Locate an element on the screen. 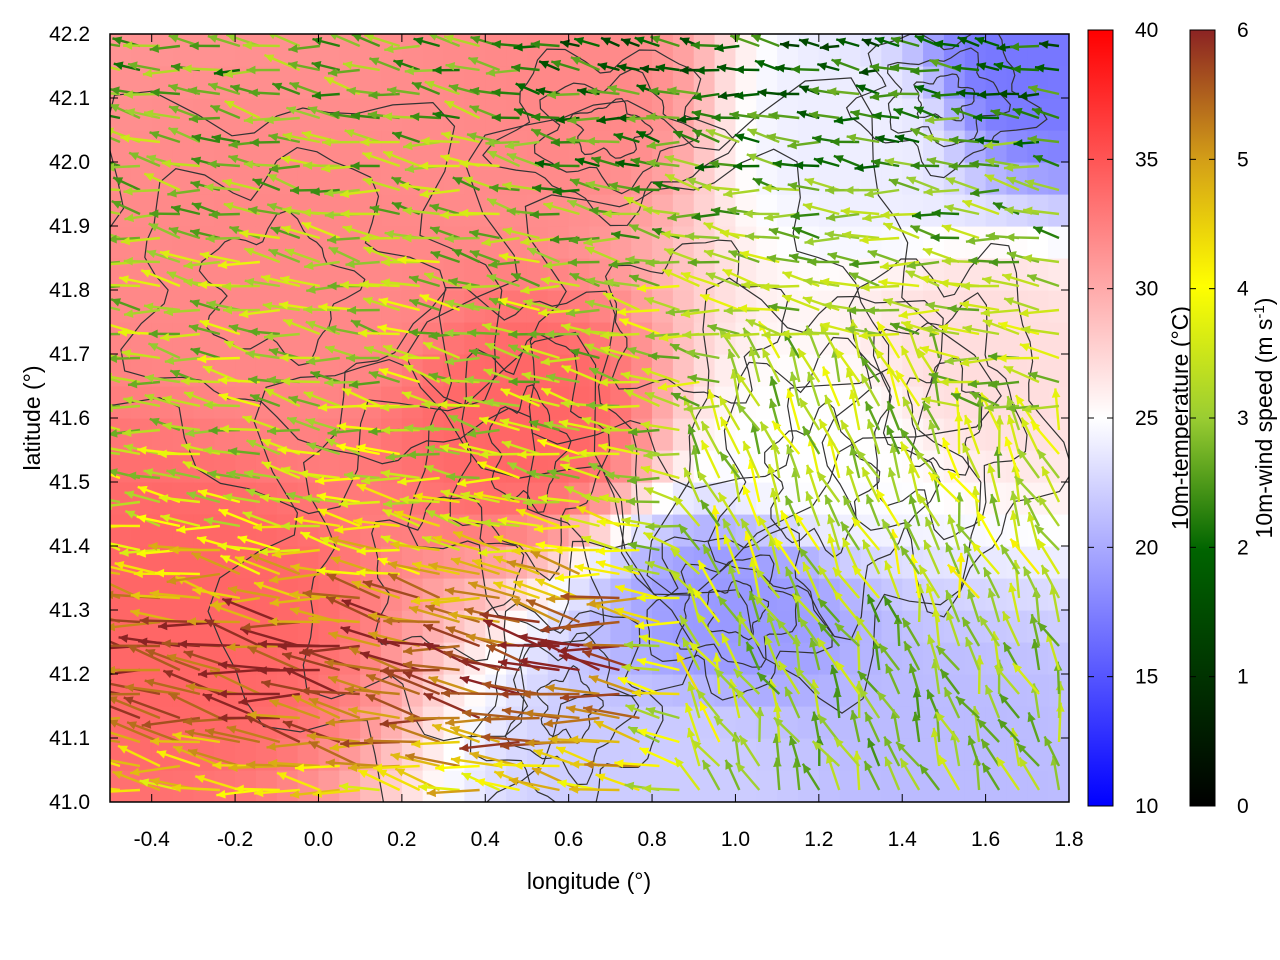 This screenshot has height=960, width=1280. colorbar-tick-label: 35 is located at coordinates (1146, 159).